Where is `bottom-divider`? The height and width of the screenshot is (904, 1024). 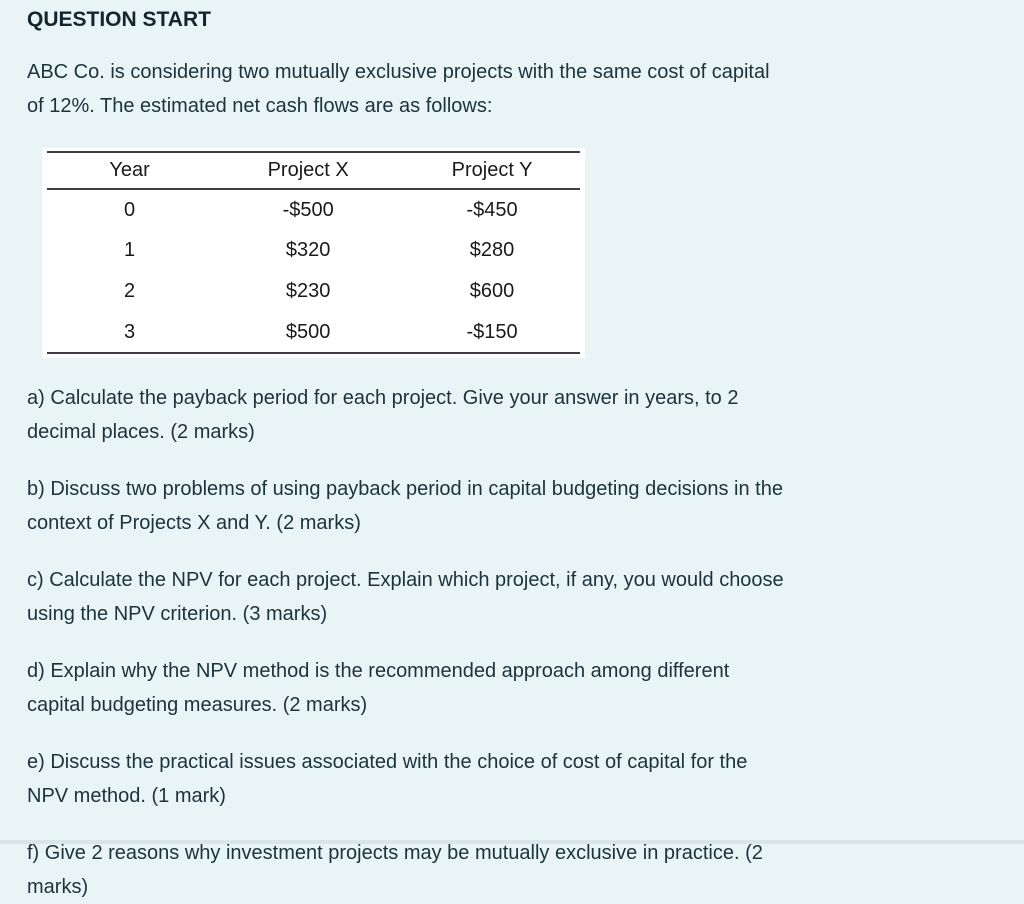
bottom-divider is located at coordinates (512, 842).